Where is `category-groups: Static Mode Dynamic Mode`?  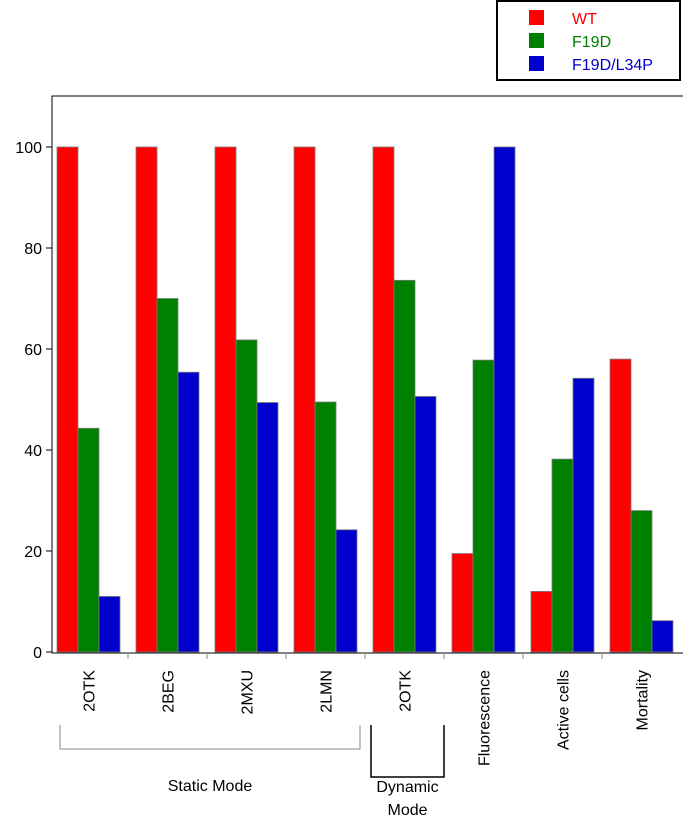
category-groups: Static Mode Dynamic Mode is located at coordinates (252, 772).